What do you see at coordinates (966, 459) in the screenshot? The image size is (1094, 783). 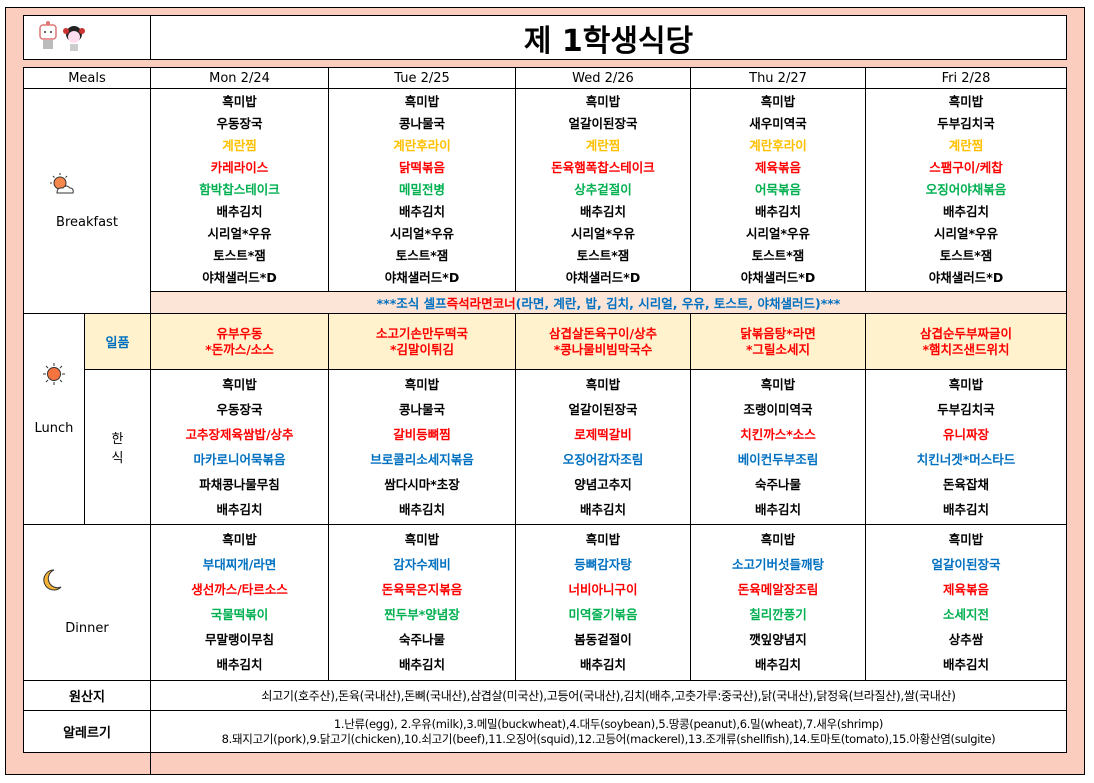 I see `menu-item: 치킨너겟*머스타드` at bounding box center [966, 459].